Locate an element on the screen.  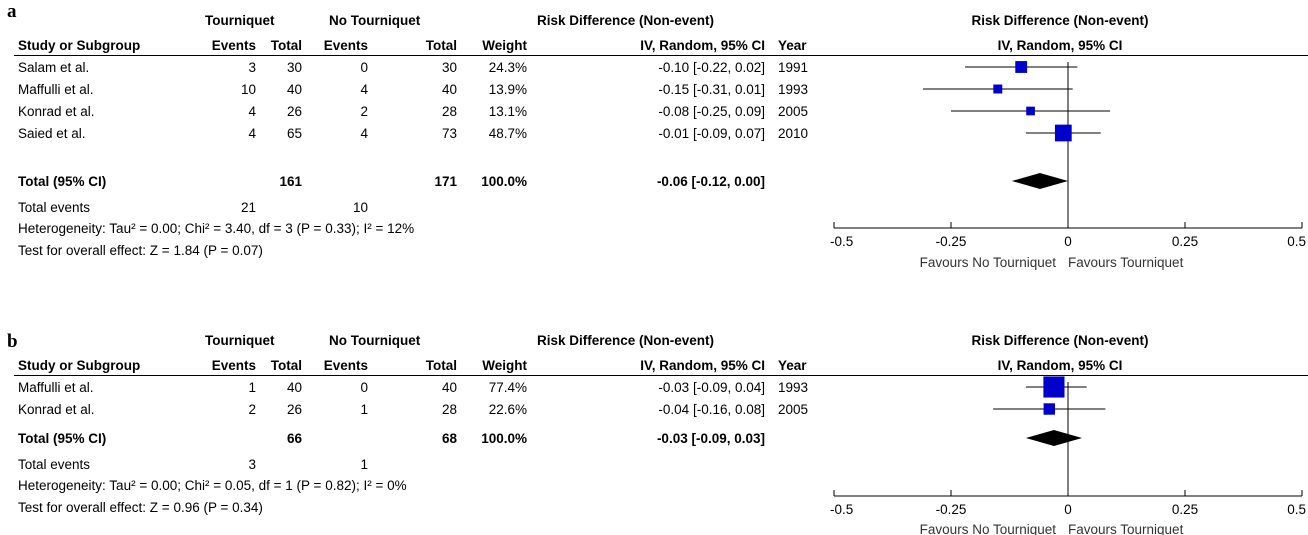
events1-cell: 2 is located at coordinates (252, 409).